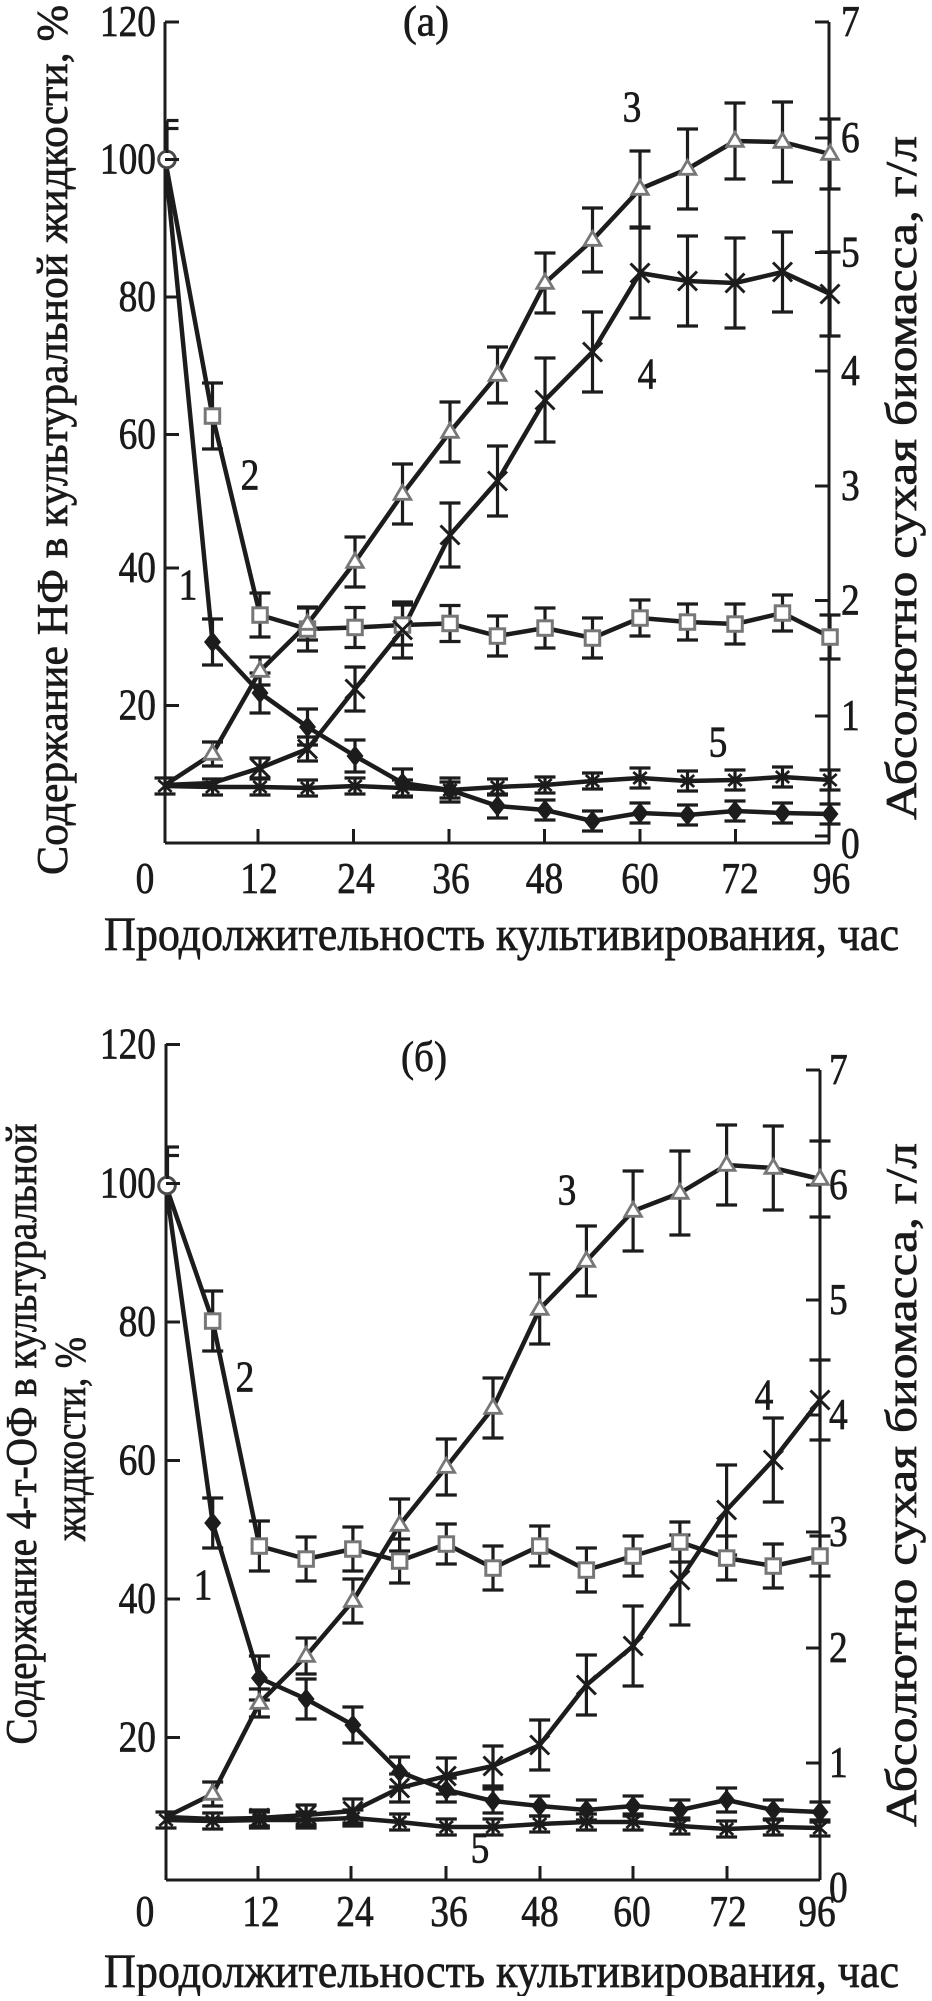 The height and width of the screenshot is (2001, 932). What do you see at coordinates (70, 1439) in the screenshot?
I see `svg-text: жидкости, %` at bounding box center [70, 1439].